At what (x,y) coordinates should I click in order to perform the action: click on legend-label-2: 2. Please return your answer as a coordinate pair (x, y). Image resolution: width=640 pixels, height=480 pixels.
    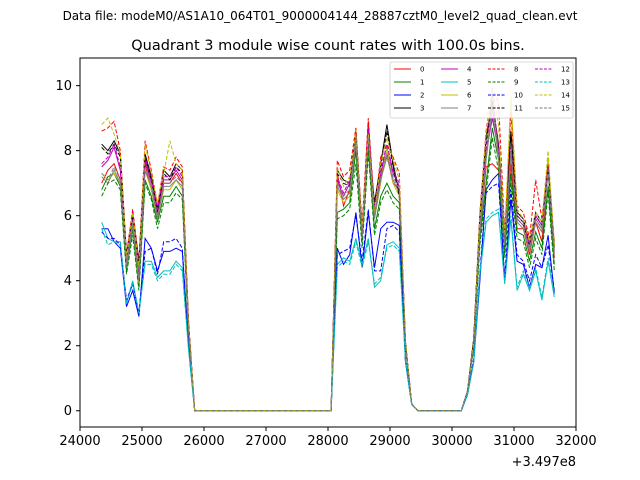
    Looking at the image, I should click on (422, 96).